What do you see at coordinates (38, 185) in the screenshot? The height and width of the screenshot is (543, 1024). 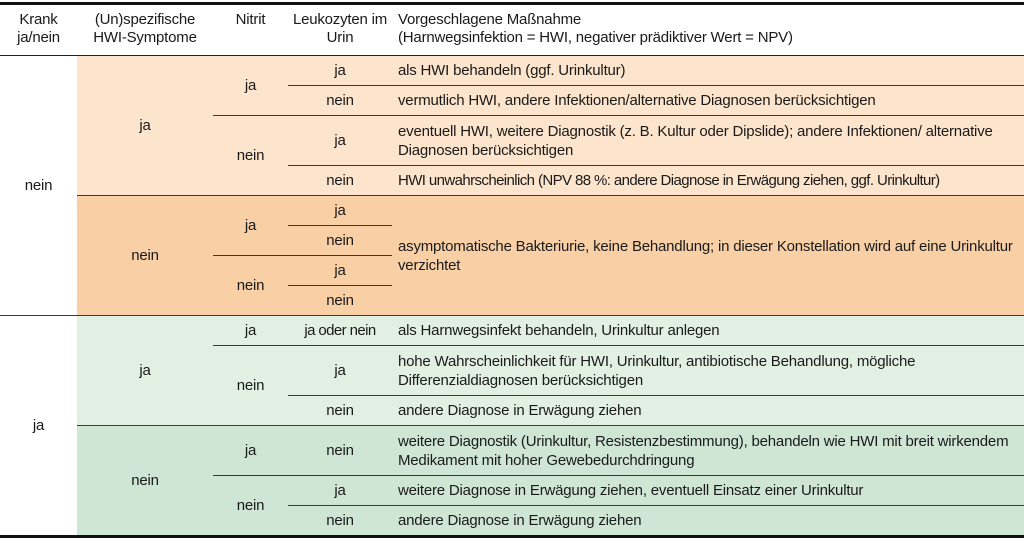 I see `krank-cell: nein` at bounding box center [38, 185].